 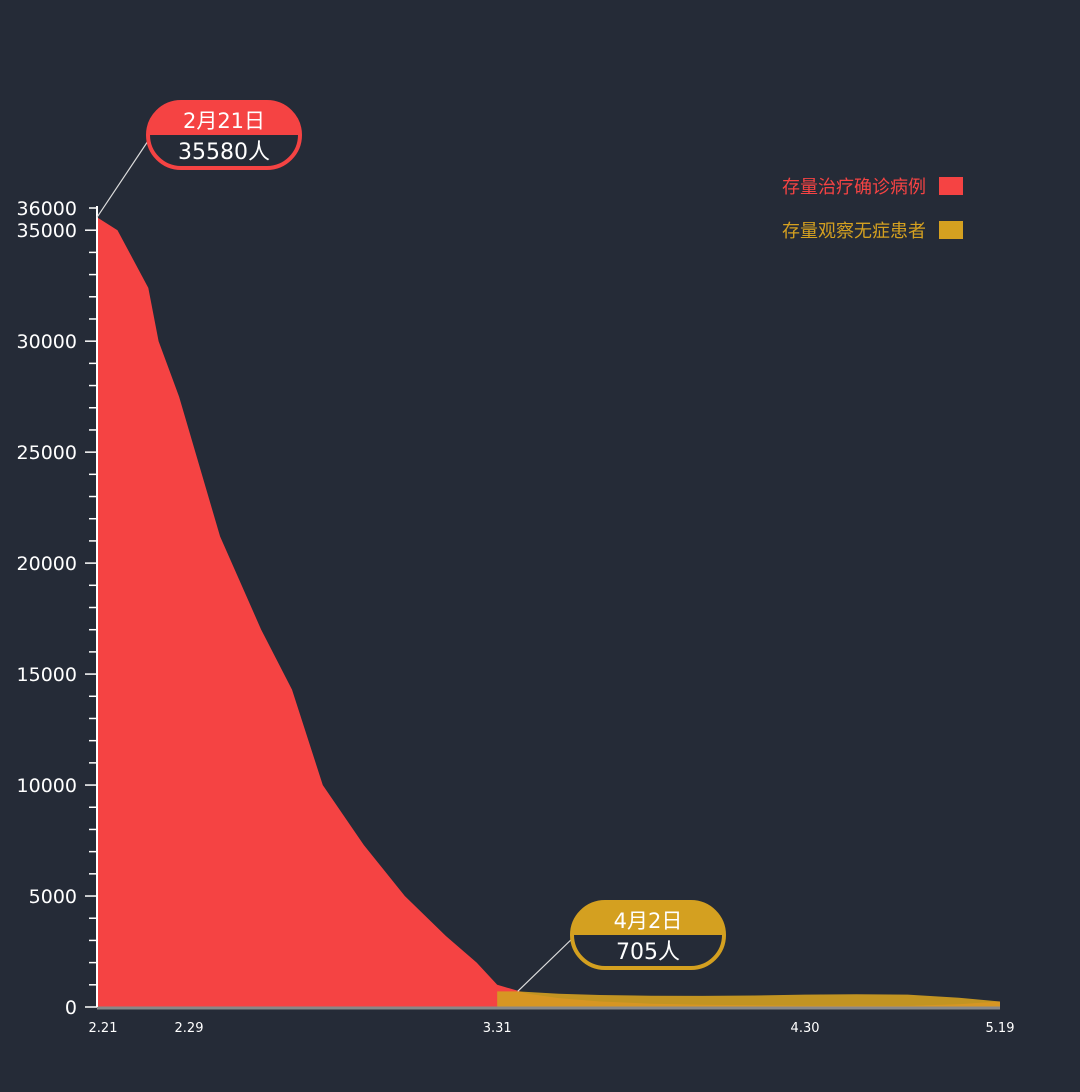 I want to click on x-axis: 2.21 2.29 3.31 4.30 5.19, so click(x=552, y=1028).